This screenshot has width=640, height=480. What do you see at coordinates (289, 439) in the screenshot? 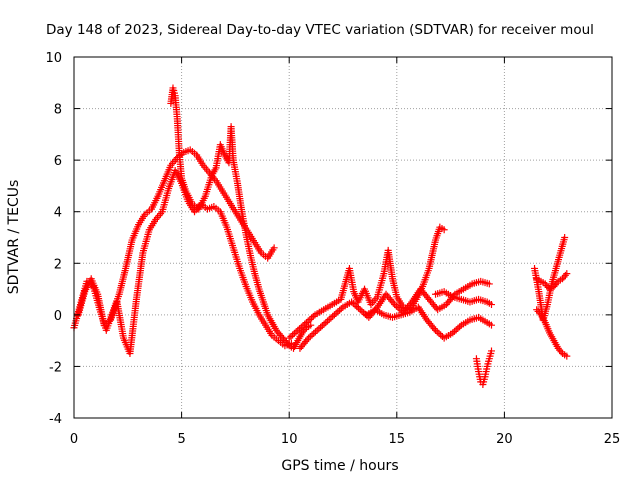
I see `x-tick-label: 10` at bounding box center [289, 439].